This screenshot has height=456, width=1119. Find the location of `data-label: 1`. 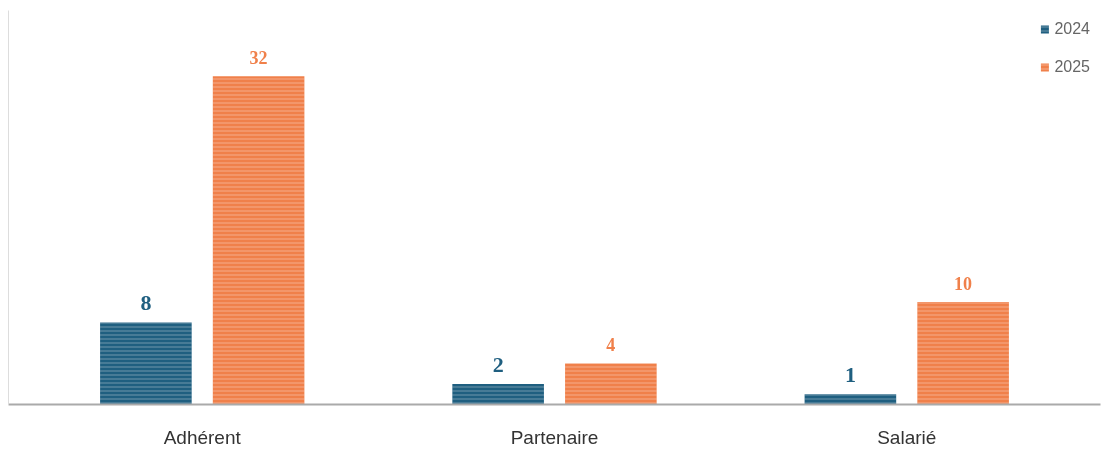

data-label: 1 is located at coordinates (850, 375).